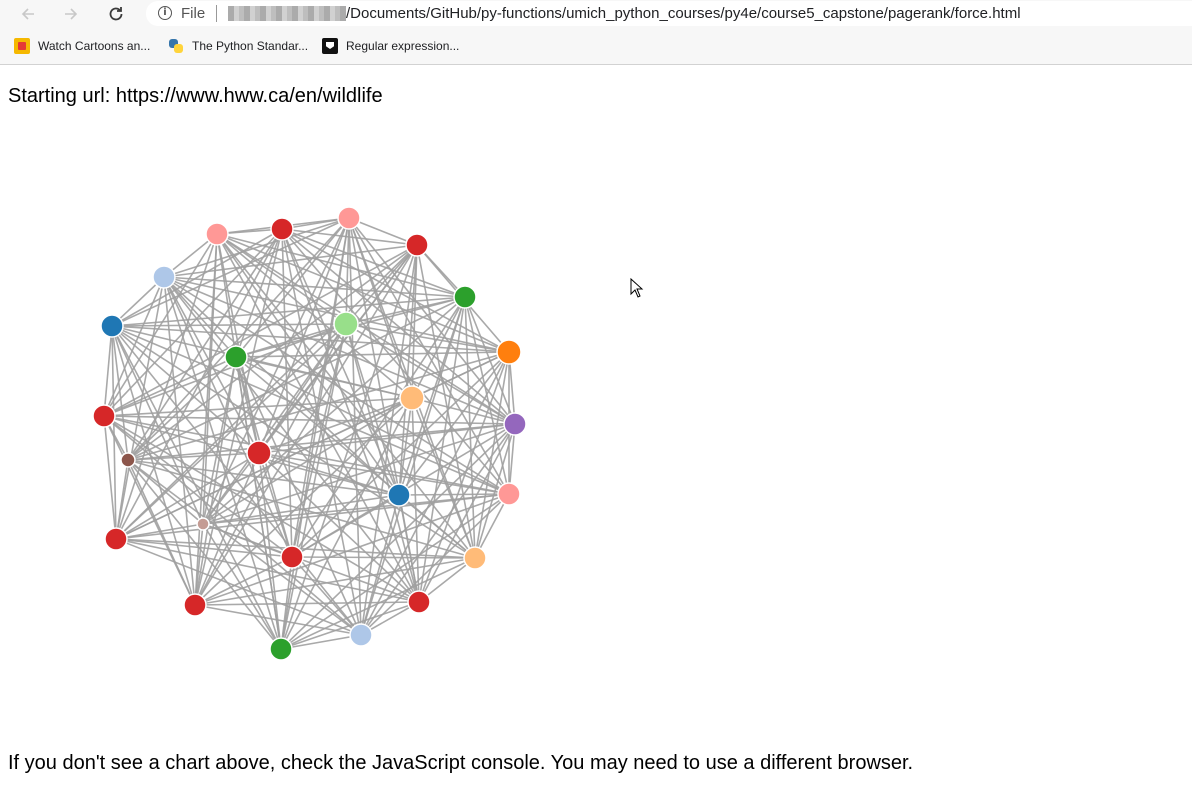 This screenshot has width=1192, height=797. I want to click on address-separator, so click(216, 13).